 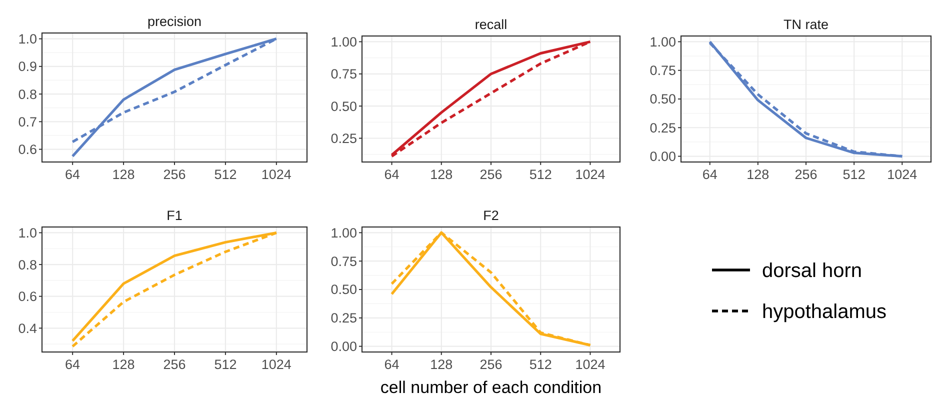 I want to click on text: dorsal horn, so click(x=812, y=271).